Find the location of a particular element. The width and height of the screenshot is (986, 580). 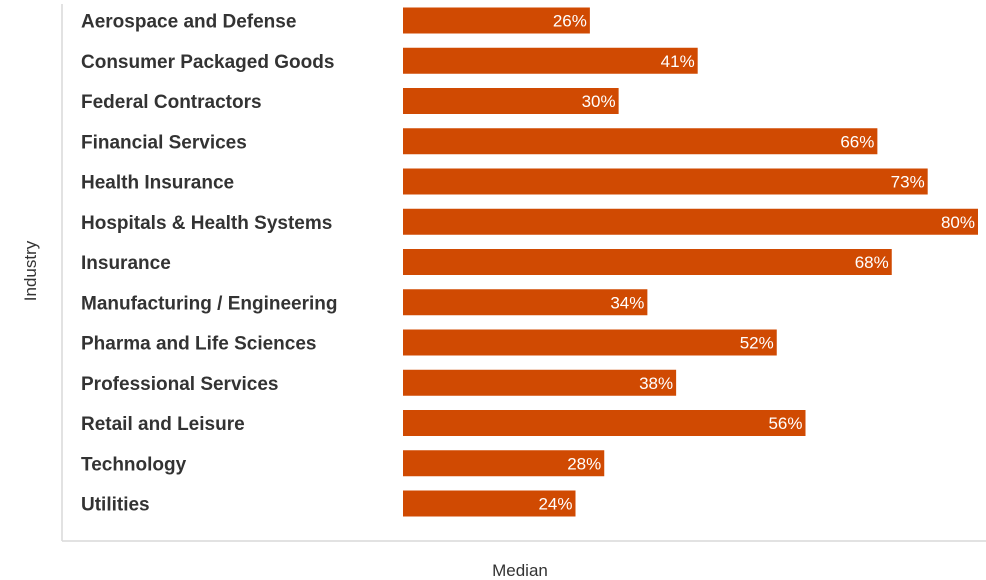

category-label: Financial Services is located at coordinates (164, 142).